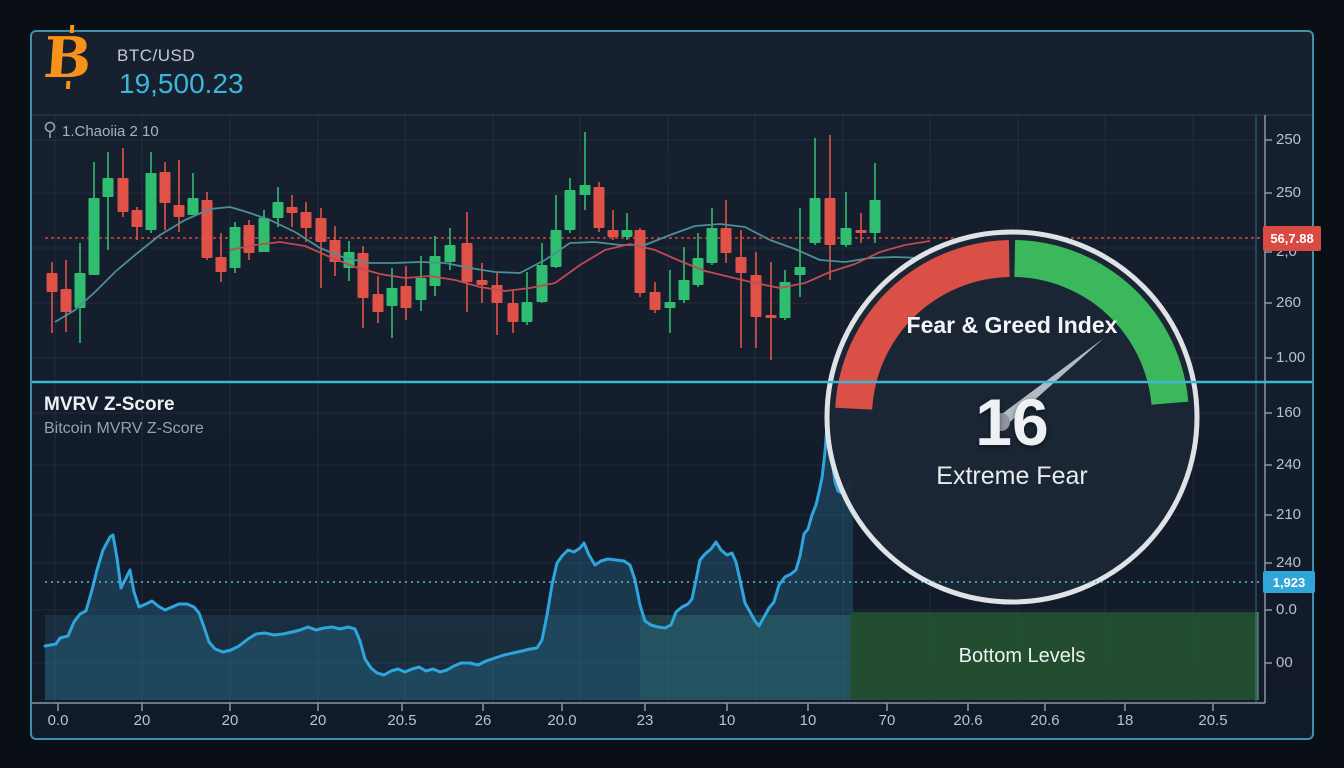 The height and width of the screenshot is (768, 1344). I want to click on x-axis-label: 70, so click(887, 720).